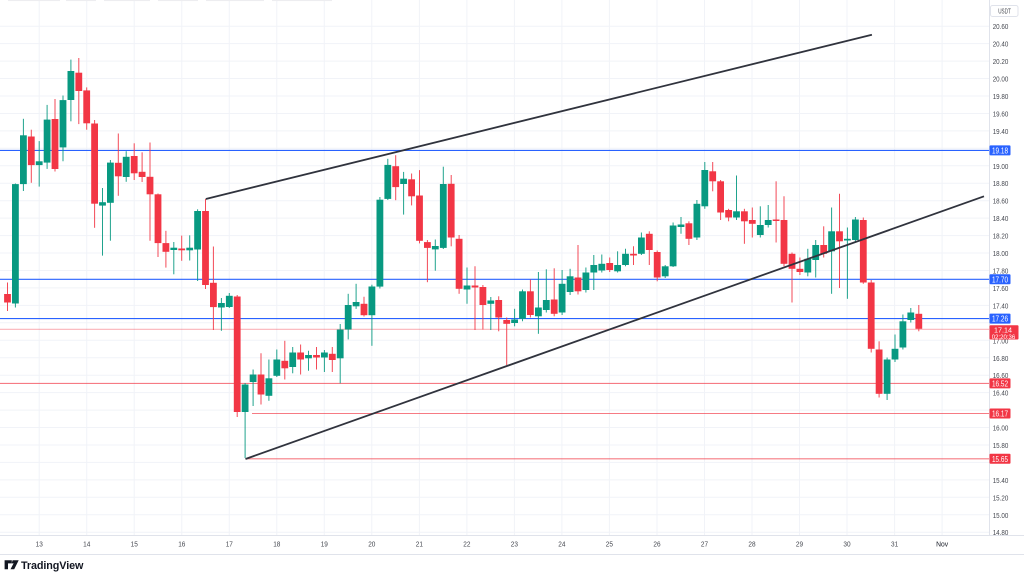 The width and height of the screenshot is (1024, 573). I want to click on svg-text: 16.52, so click(1000, 383).